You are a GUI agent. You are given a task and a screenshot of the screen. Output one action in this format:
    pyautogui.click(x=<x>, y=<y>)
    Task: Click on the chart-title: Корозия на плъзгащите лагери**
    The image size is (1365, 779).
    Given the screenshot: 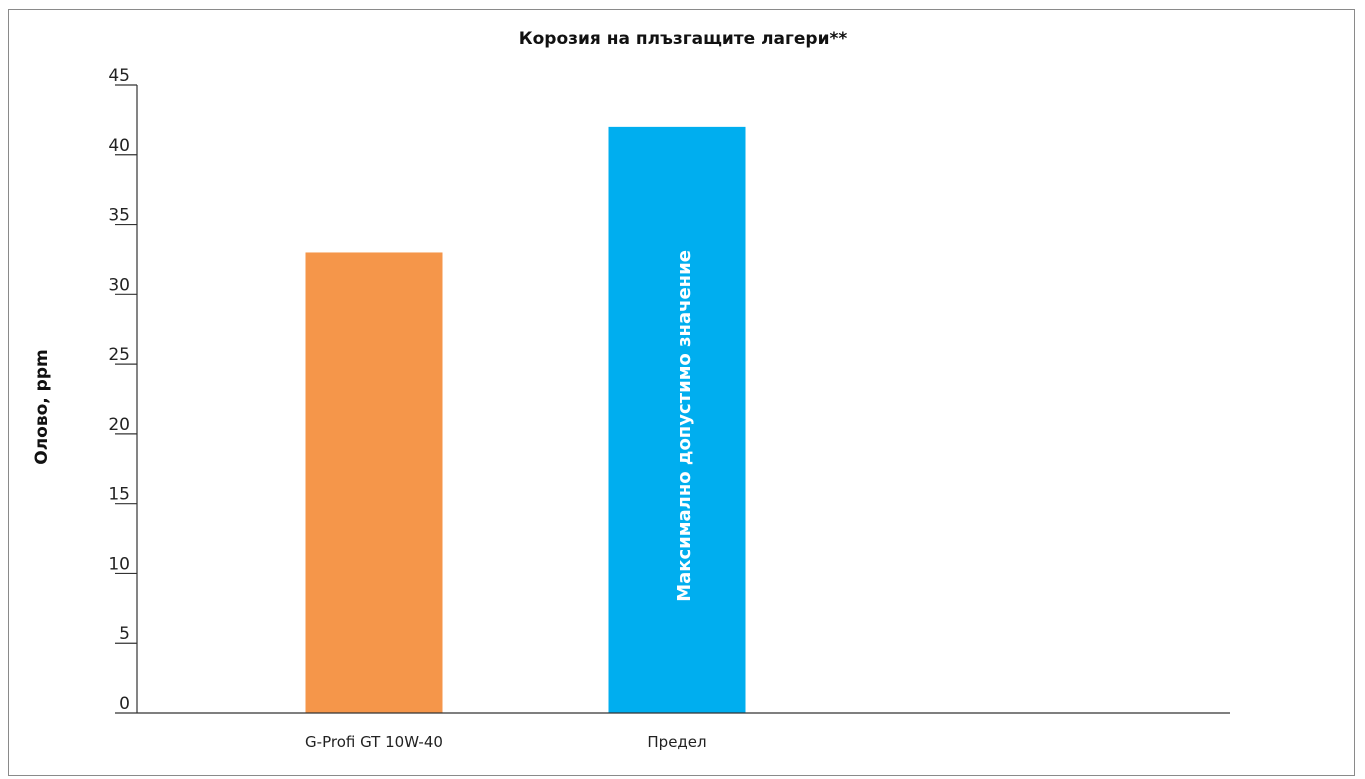 What is the action you would take?
    pyautogui.click(x=683, y=39)
    